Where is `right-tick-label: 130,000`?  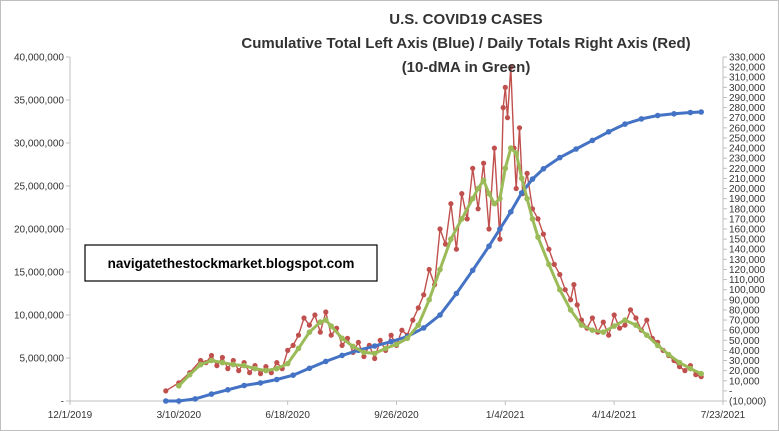 right-tick-label: 130,000 is located at coordinates (747, 260).